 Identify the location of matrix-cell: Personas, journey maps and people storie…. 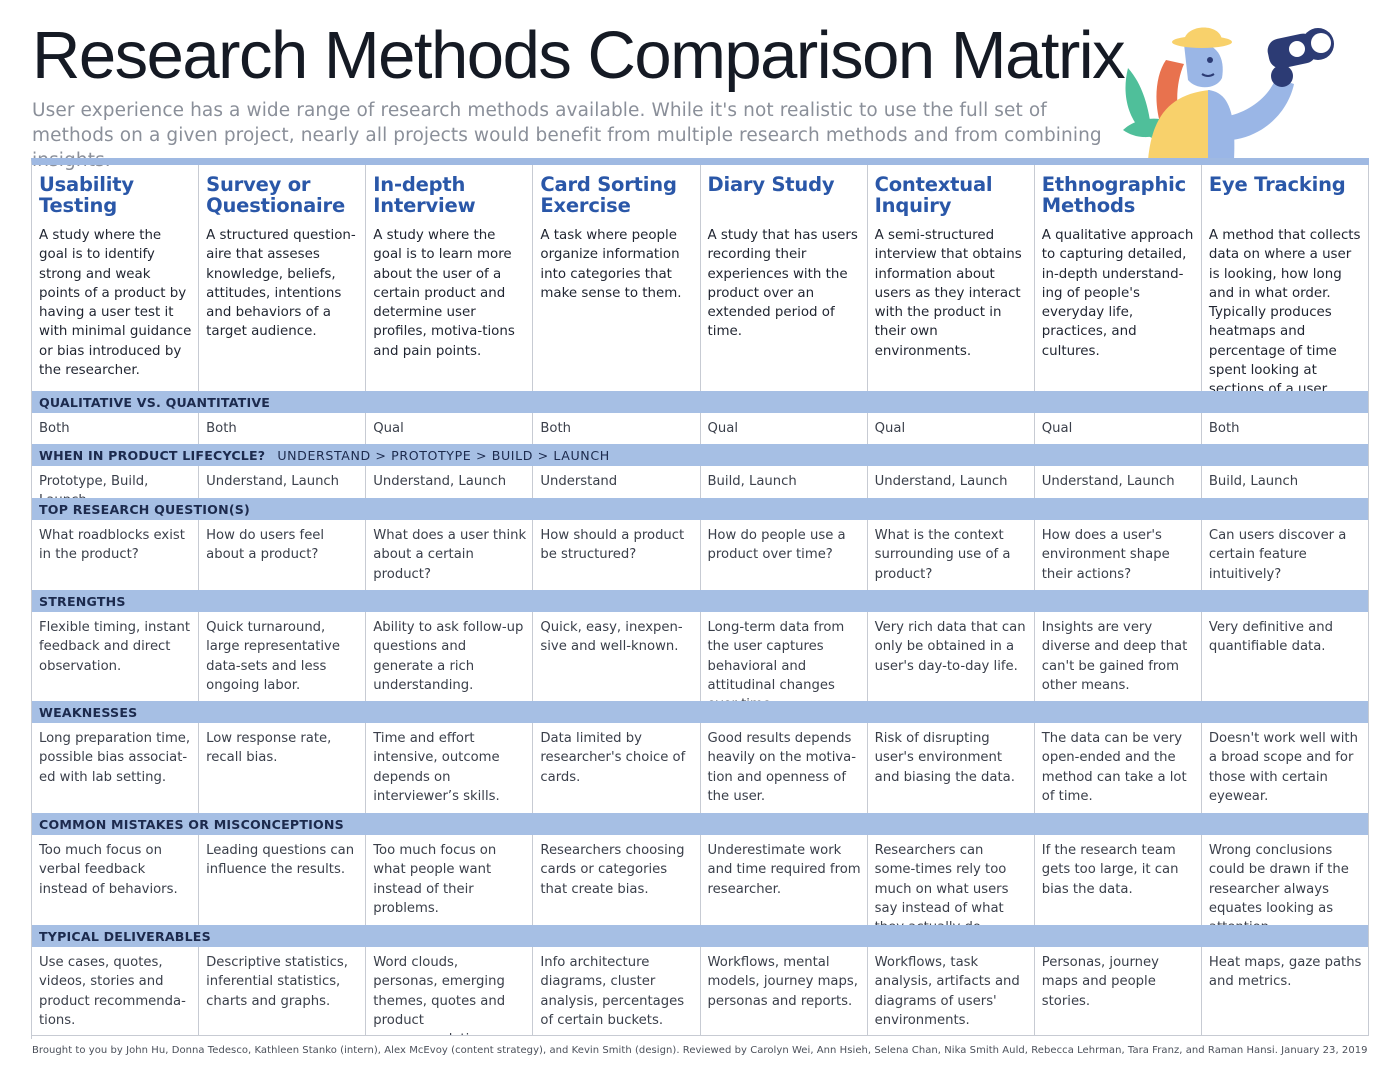
(1118, 991).